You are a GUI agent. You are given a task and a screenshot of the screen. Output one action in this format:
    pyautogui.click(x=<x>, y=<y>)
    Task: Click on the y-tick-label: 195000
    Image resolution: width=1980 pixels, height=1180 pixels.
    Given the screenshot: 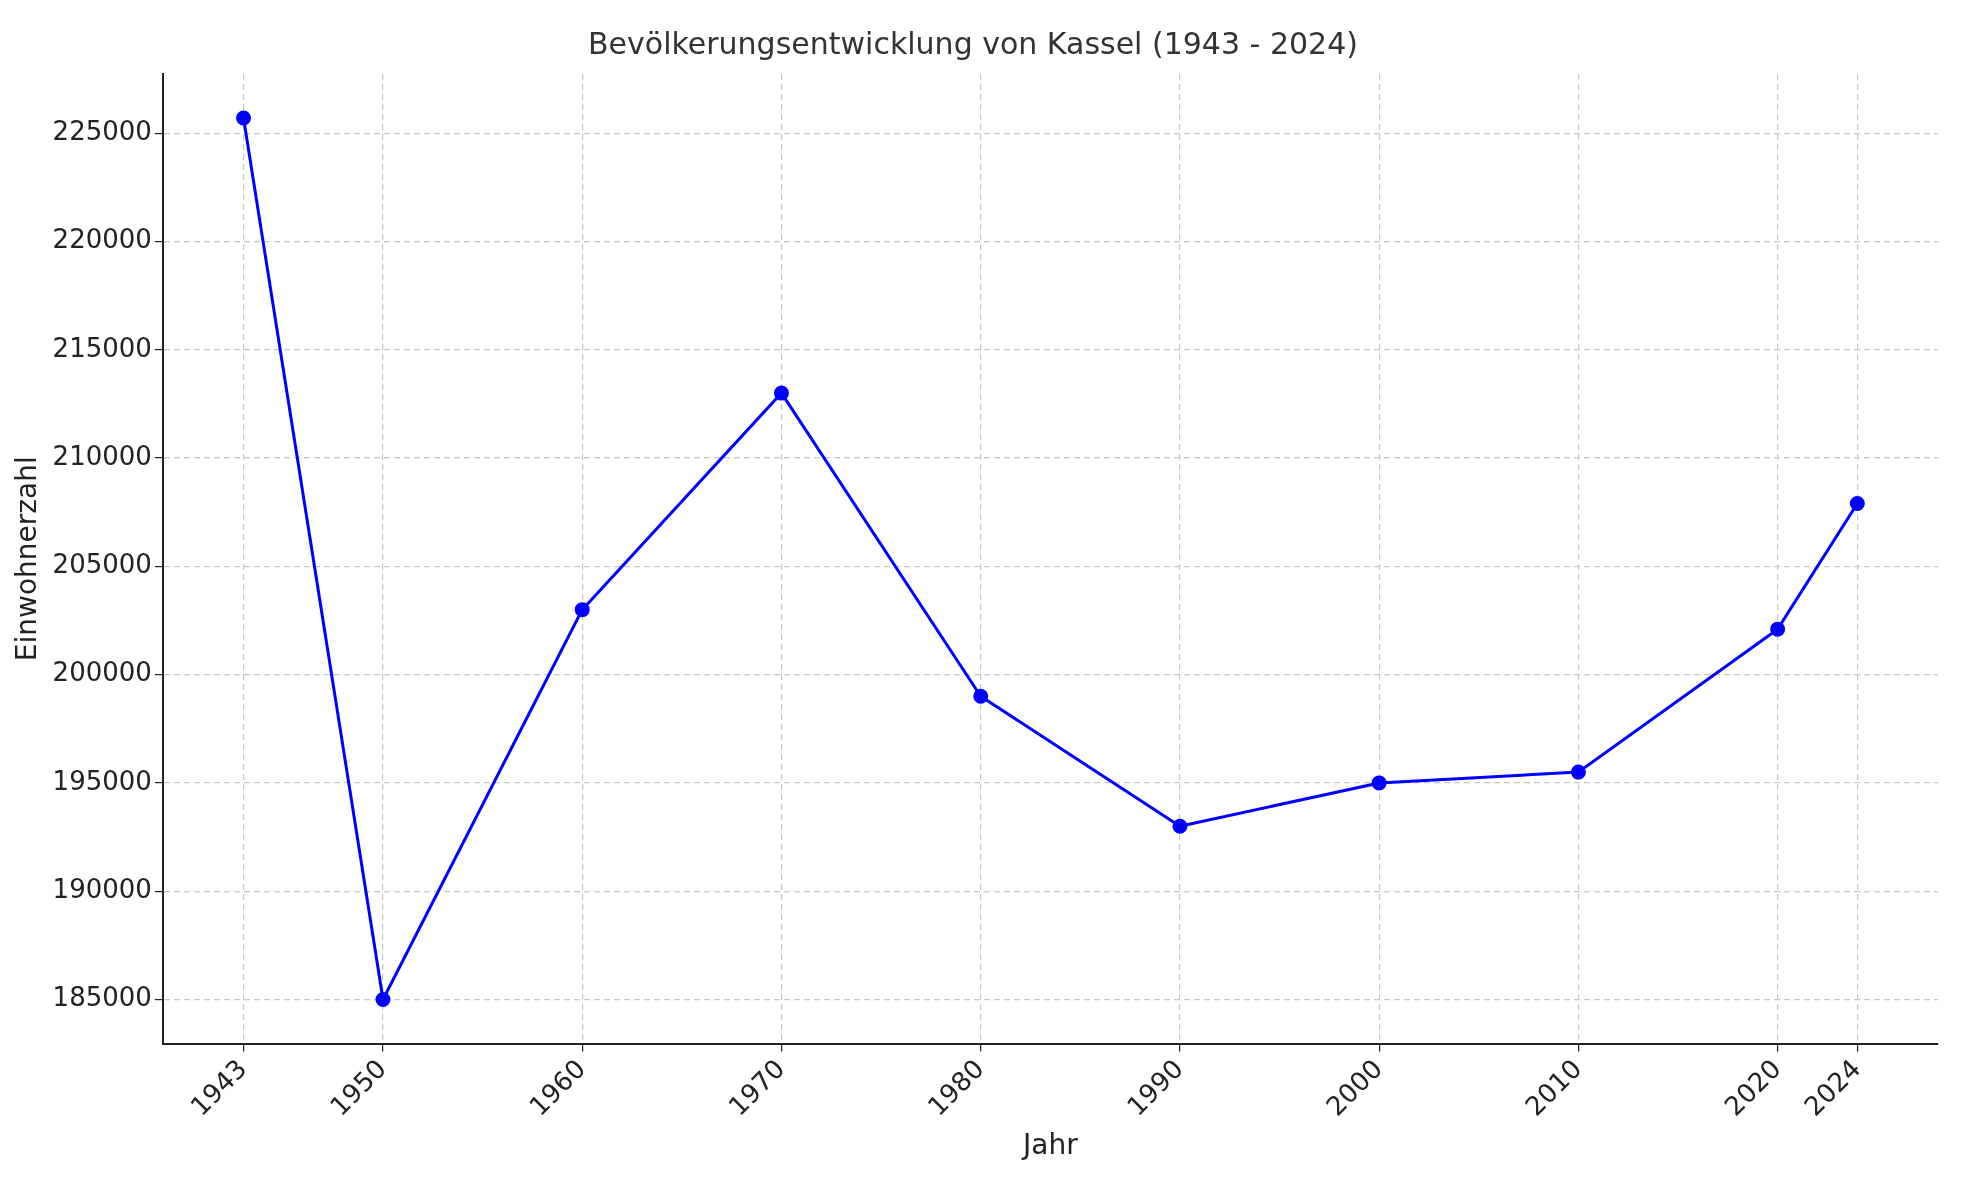 What is the action you would take?
    pyautogui.click(x=102, y=780)
    